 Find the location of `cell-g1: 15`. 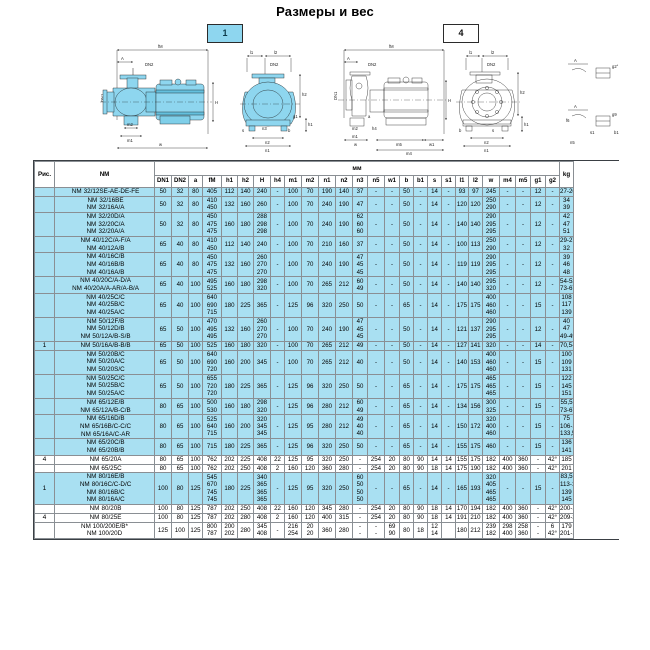

cell-g1: 15 is located at coordinates (538, 447).